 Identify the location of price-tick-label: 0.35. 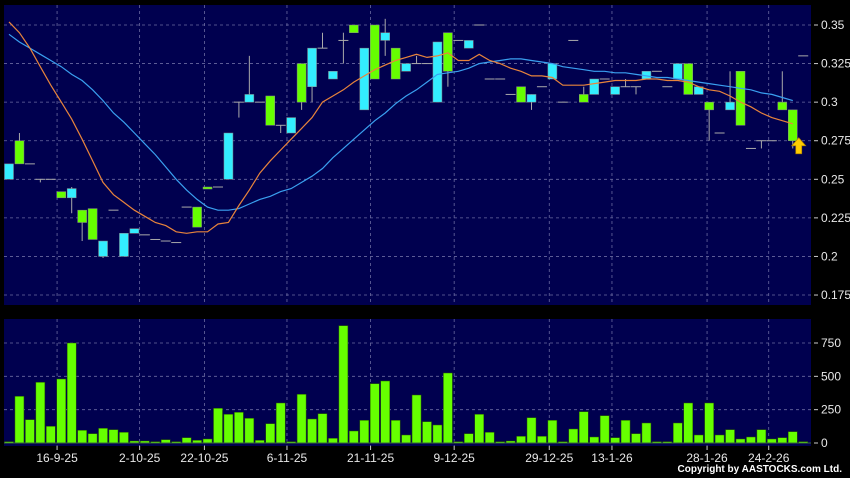
(833, 25).